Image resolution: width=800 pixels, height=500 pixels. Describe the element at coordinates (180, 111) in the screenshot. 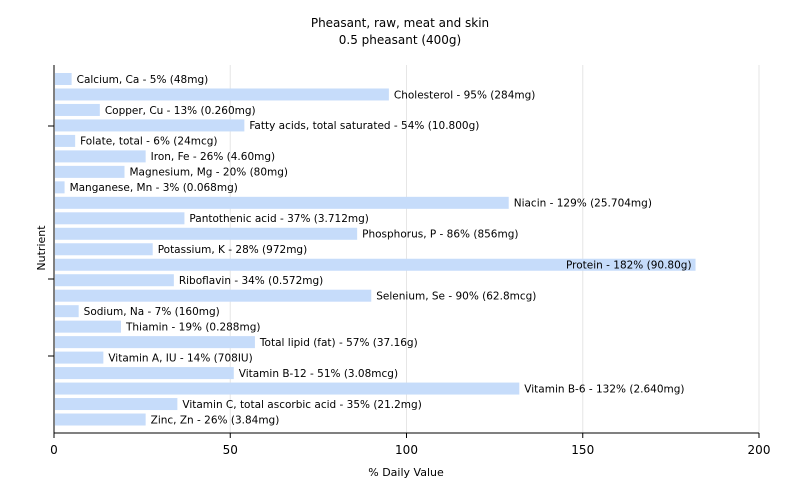

I see `data-label: Copper, Cu - 13% (0.260mg)` at that location.